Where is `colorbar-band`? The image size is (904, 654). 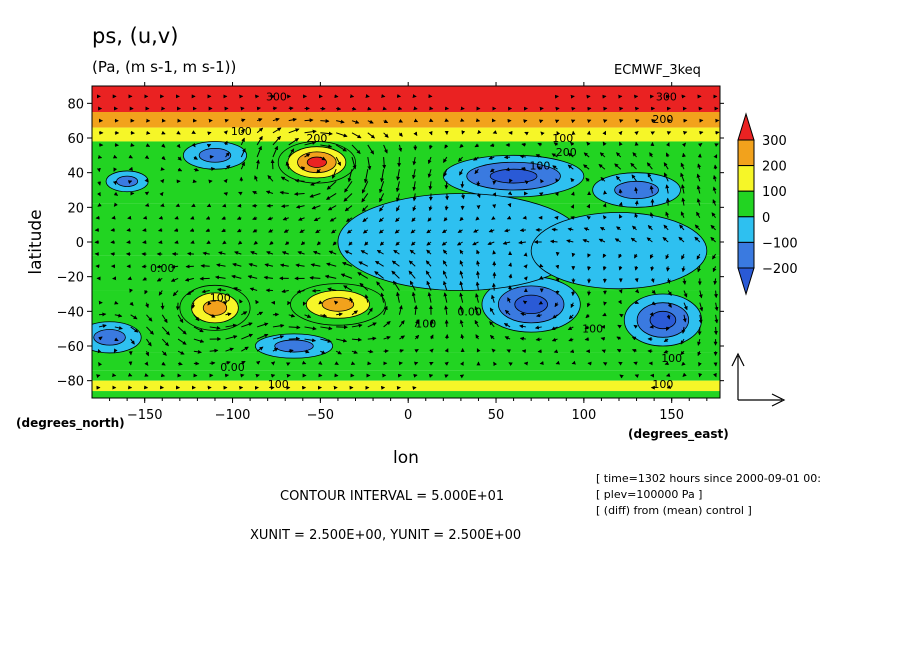 colorbar-band is located at coordinates (746, 178).